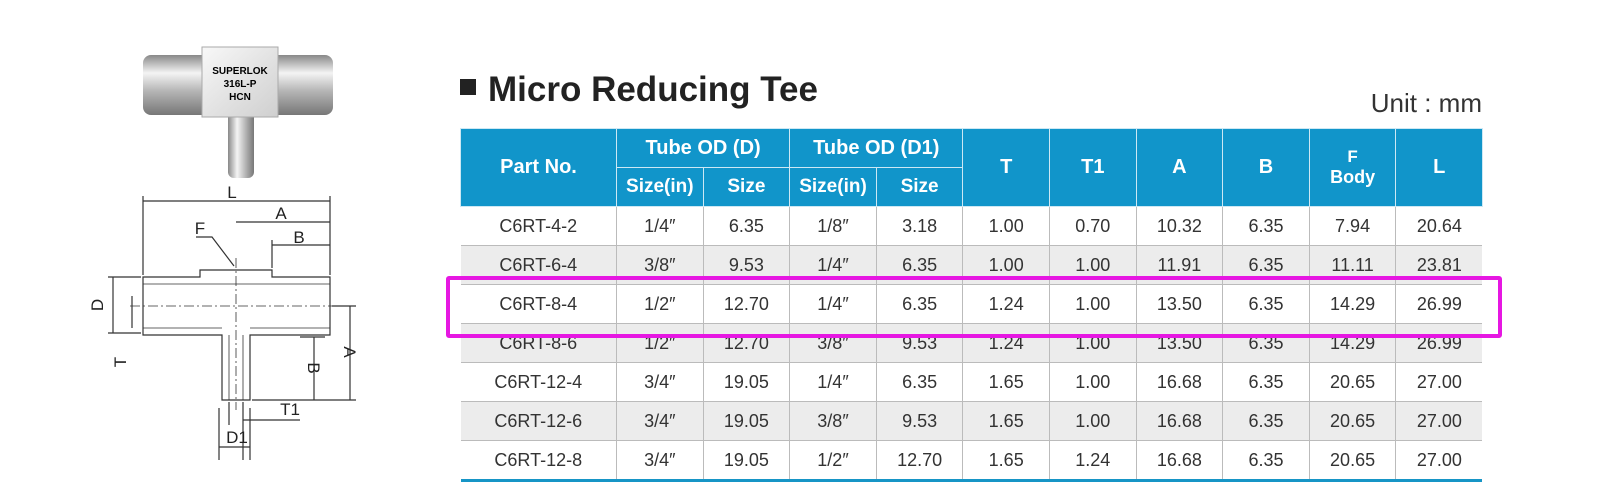 This screenshot has width=1600, height=490. What do you see at coordinates (290, 409) in the screenshot?
I see `dimension-label: T1` at bounding box center [290, 409].